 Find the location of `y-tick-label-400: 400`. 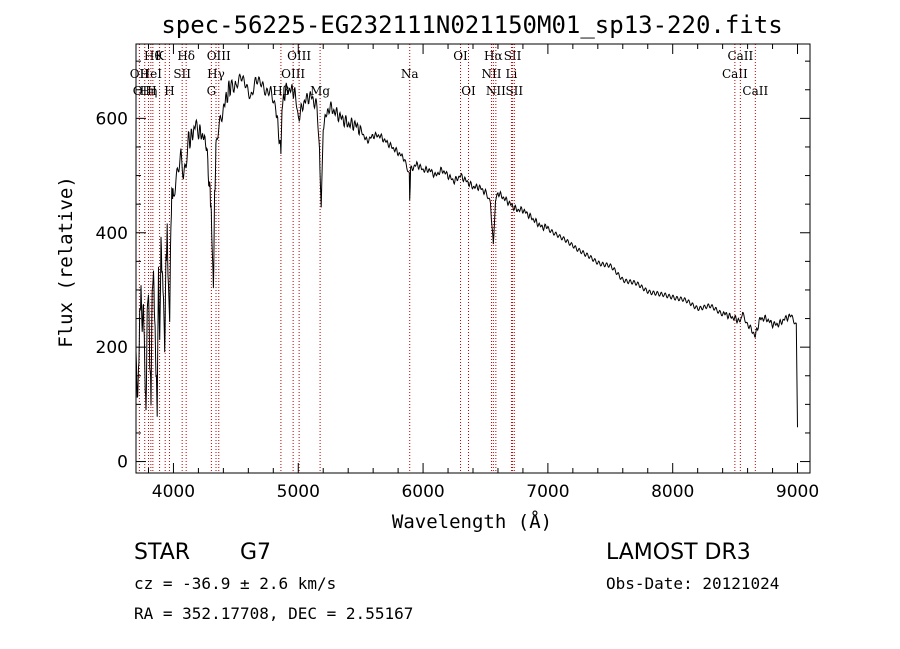

y-tick-label-400: 400 is located at coordinates (112, 234).